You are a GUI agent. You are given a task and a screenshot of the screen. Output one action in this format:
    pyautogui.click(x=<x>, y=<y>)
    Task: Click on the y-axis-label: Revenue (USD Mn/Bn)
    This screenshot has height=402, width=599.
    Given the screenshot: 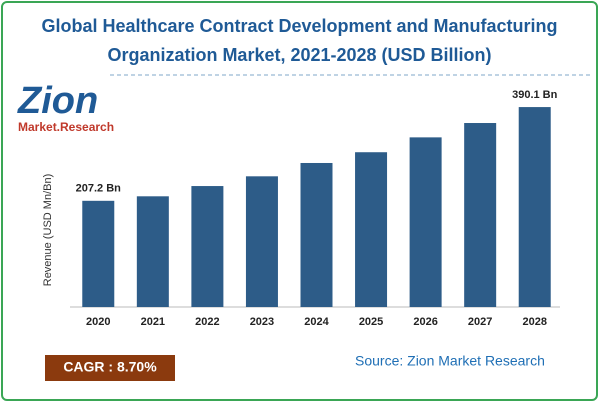 What is the action you would take?
    pyautogui.click(x=48, y=230)
    